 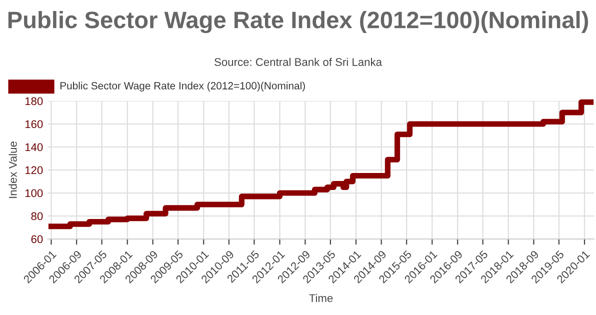 What do you see at coordinates (34, 101) in the screenshot?
I see `y-tick-label: 180` at bounding box center [34, 101].